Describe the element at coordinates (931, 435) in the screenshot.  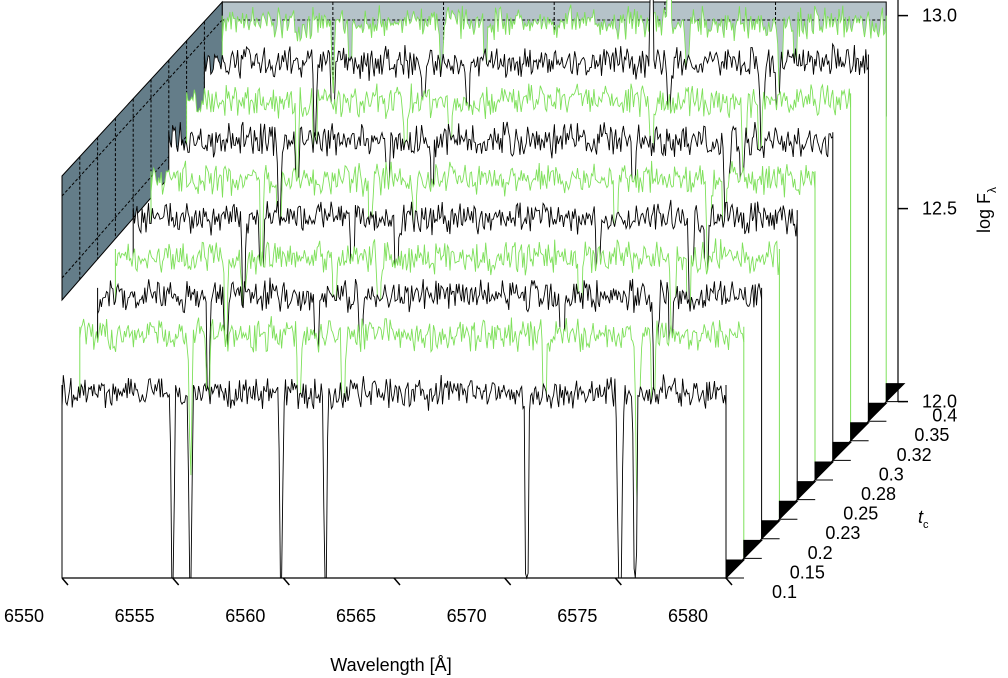
I see `z-tick-label: 0.35` at that location.